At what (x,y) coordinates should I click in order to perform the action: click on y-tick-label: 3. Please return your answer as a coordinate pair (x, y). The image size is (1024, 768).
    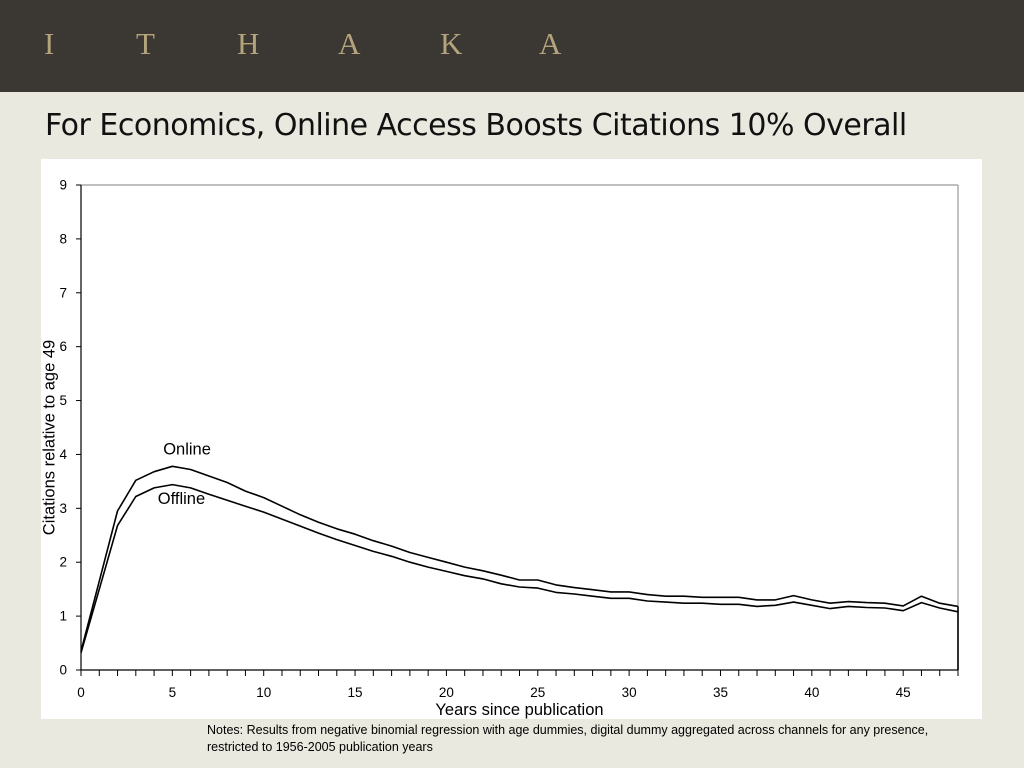
    Looking at the image, I should click on (63, 508).